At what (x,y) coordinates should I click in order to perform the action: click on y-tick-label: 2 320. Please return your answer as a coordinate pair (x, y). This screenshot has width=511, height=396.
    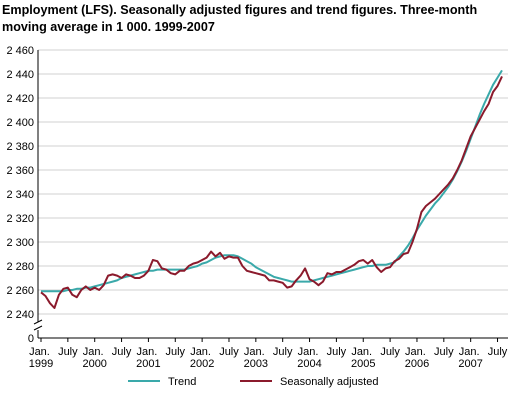
    Looking at the image, I should click on (20, 219).